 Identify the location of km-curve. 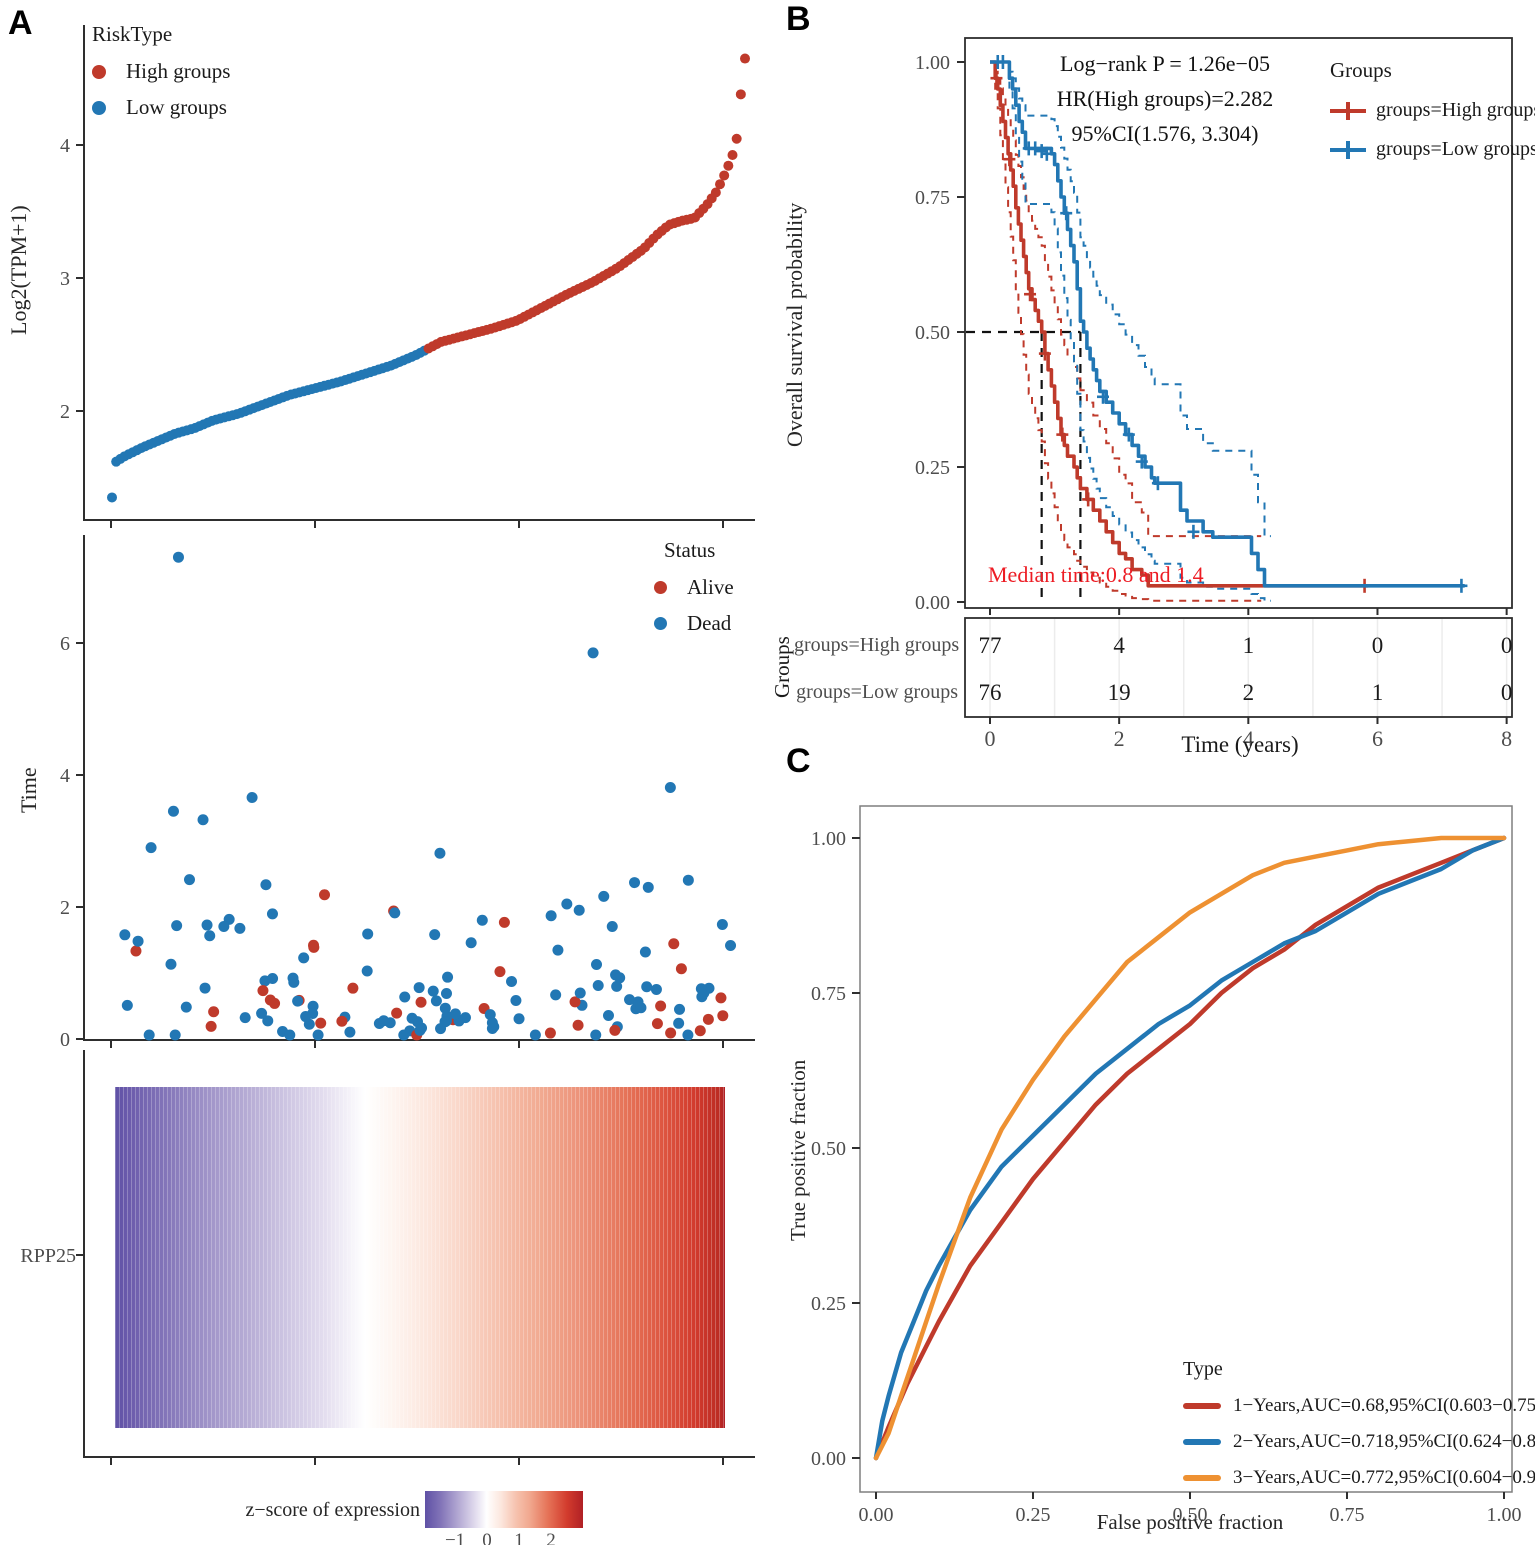
(1179, 324).